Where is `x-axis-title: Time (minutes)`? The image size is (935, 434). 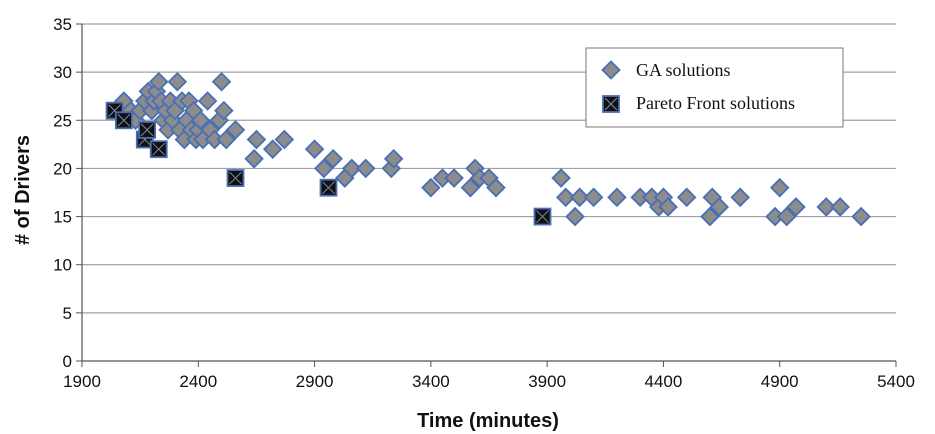 x-axis-title: Time (minutes) is located at coordinates (488, 421).